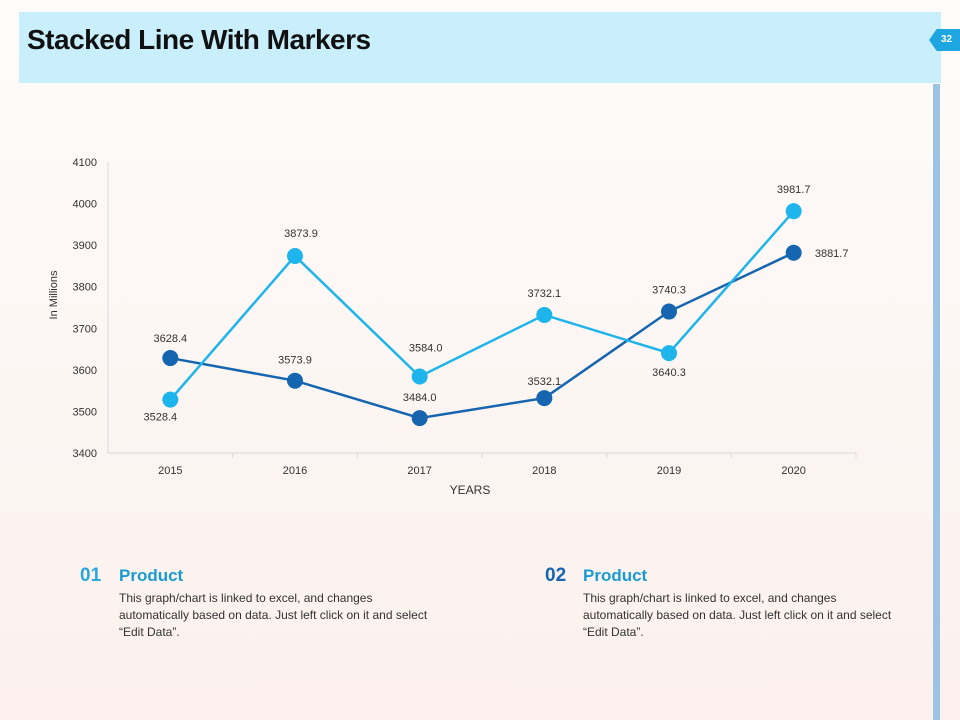  What do you see at coordinates (85, 454) in the screenshot?
I see `y-tick-label: 3400` at bounding box center [85, 454].